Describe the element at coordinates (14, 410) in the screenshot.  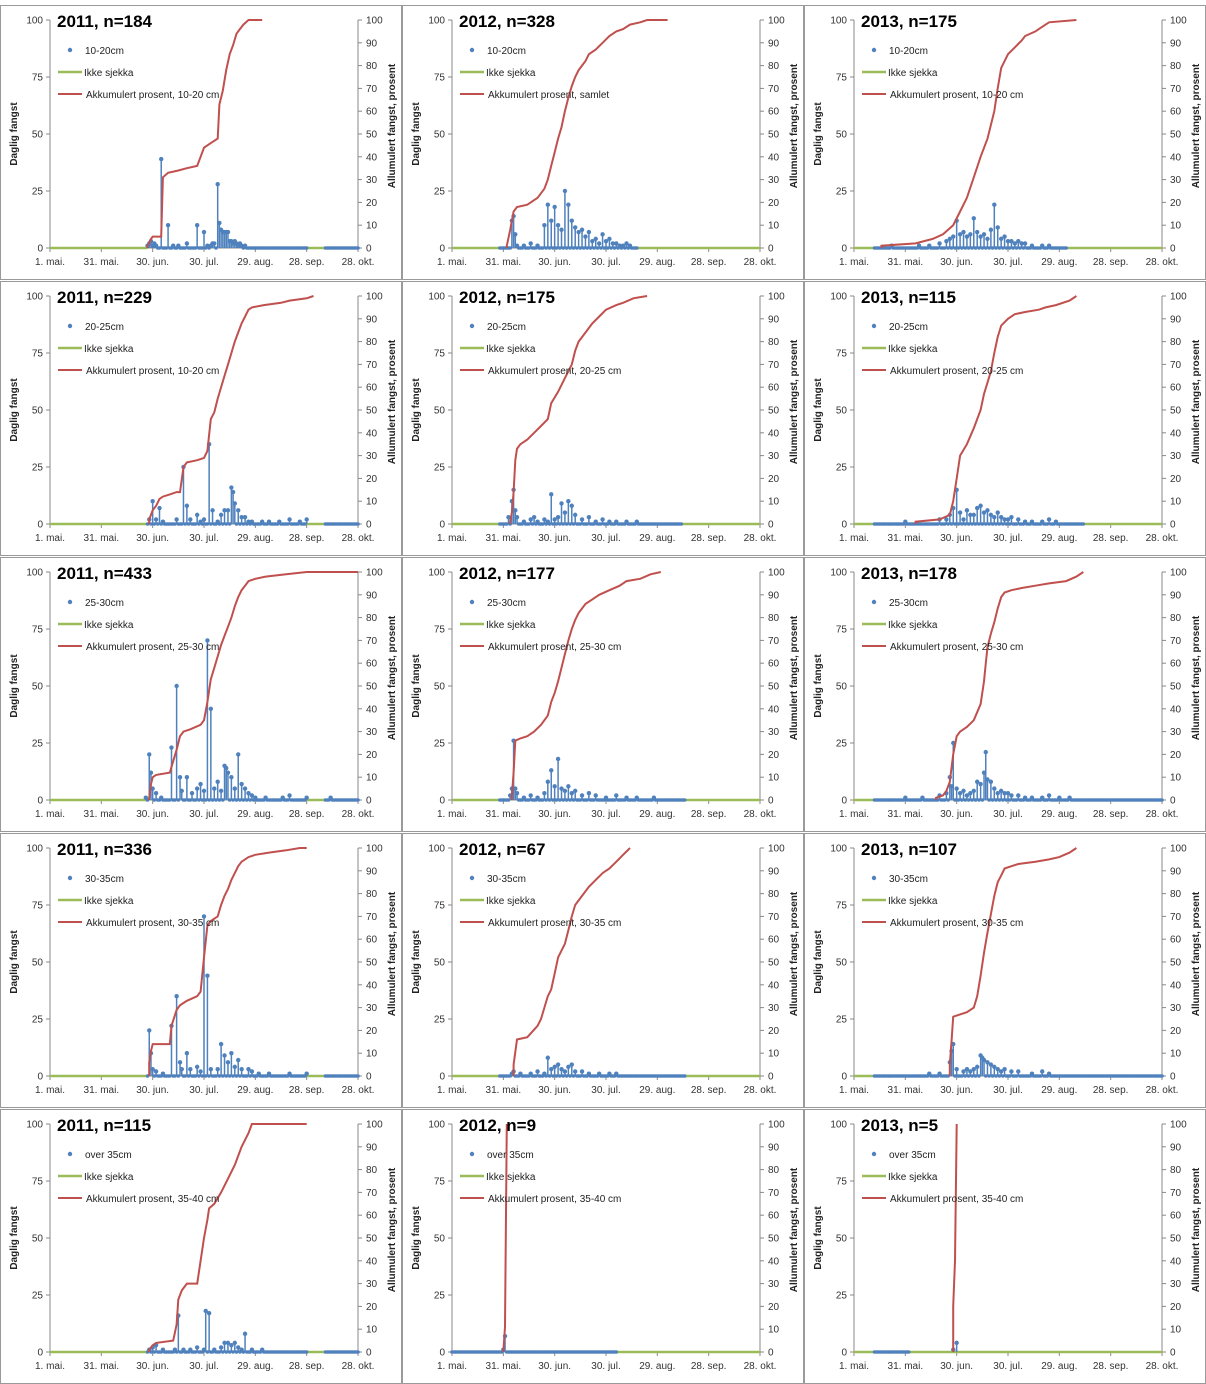
I see `left-axis-label: Daglig fangst` at that location.